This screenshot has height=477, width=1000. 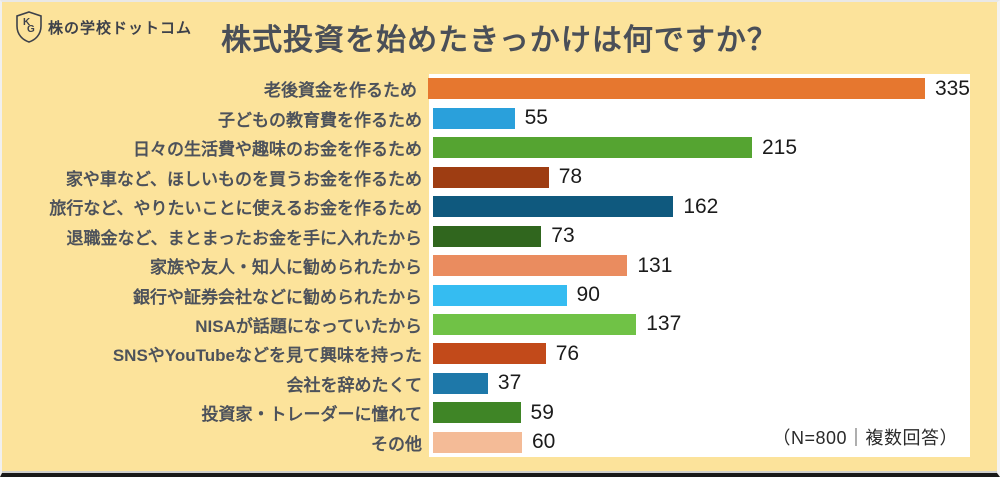 What do you see at coordinates (699, 177) in the screenshot?
I see `bar-track: 78` at bounding box center [699, 177].